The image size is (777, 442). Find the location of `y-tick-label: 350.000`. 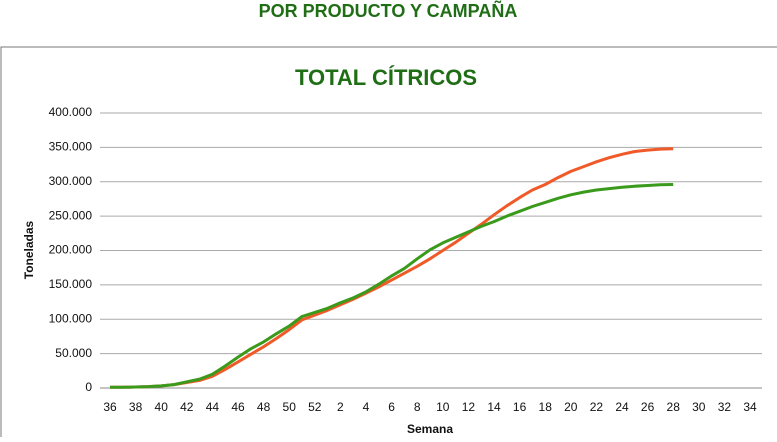

y-tick-label: 350.000 is located at coordinates (71, 147).